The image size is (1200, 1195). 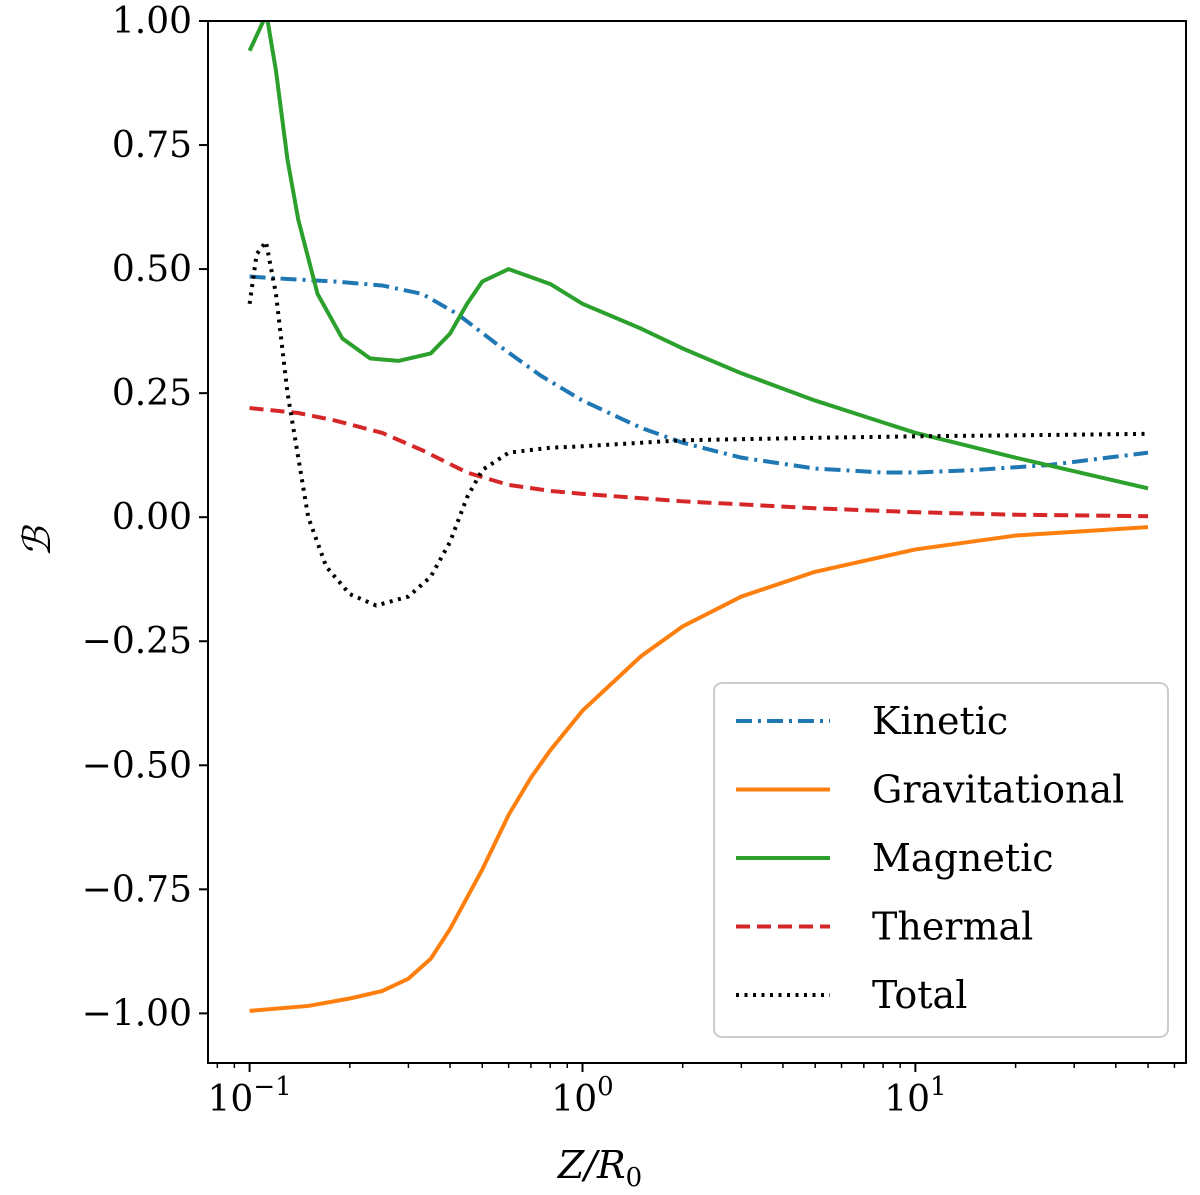 I want to click on x-tick-label: 10¹, so click(x=915, y=1096).